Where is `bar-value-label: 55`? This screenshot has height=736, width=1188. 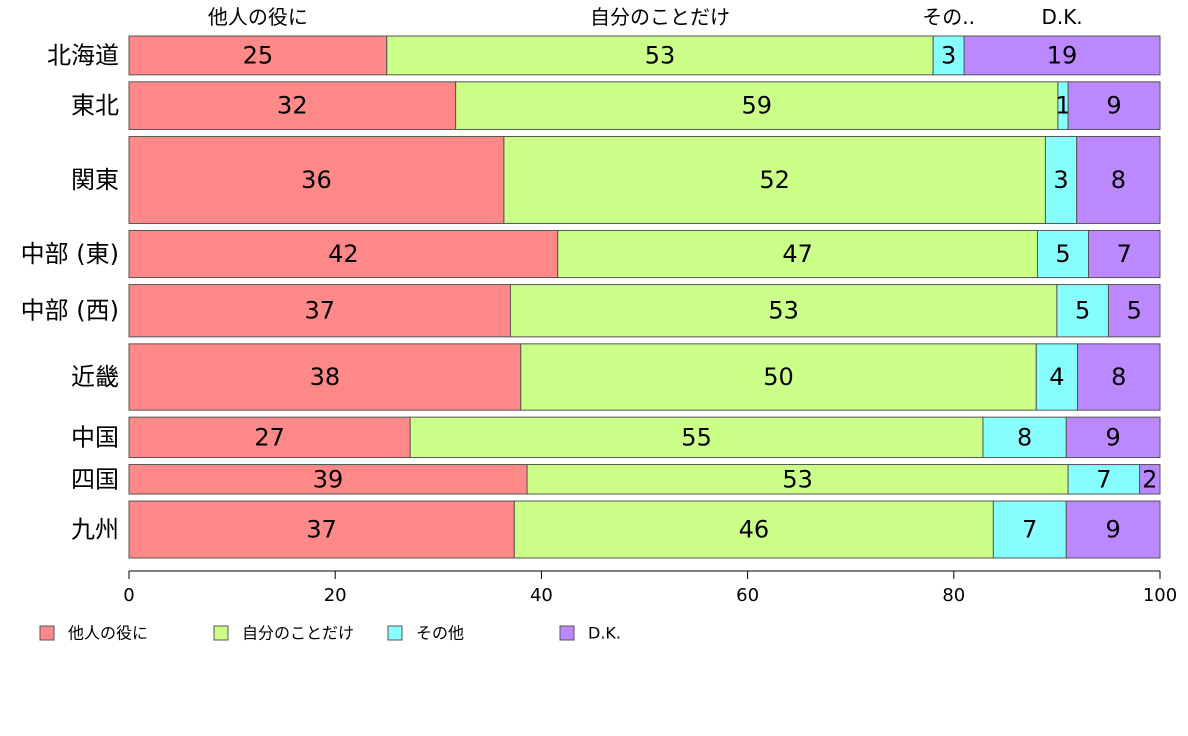
bar-value-label: 55 is located at coordinates (696, 437).